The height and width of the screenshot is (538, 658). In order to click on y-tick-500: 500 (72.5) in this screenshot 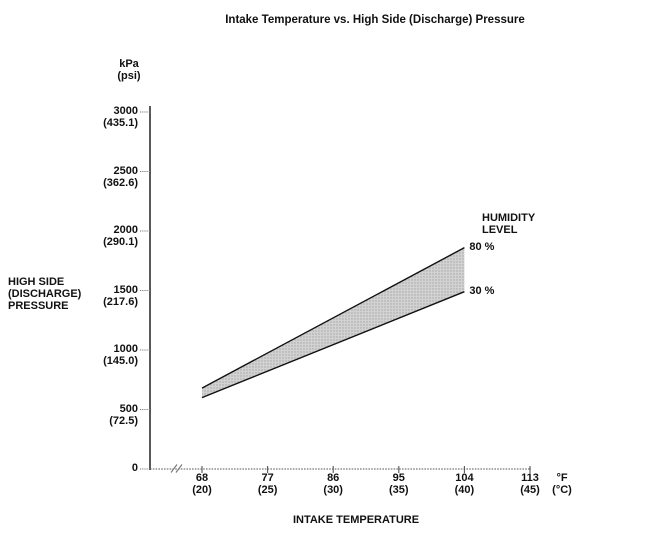, I will do `click(123, 414)`.